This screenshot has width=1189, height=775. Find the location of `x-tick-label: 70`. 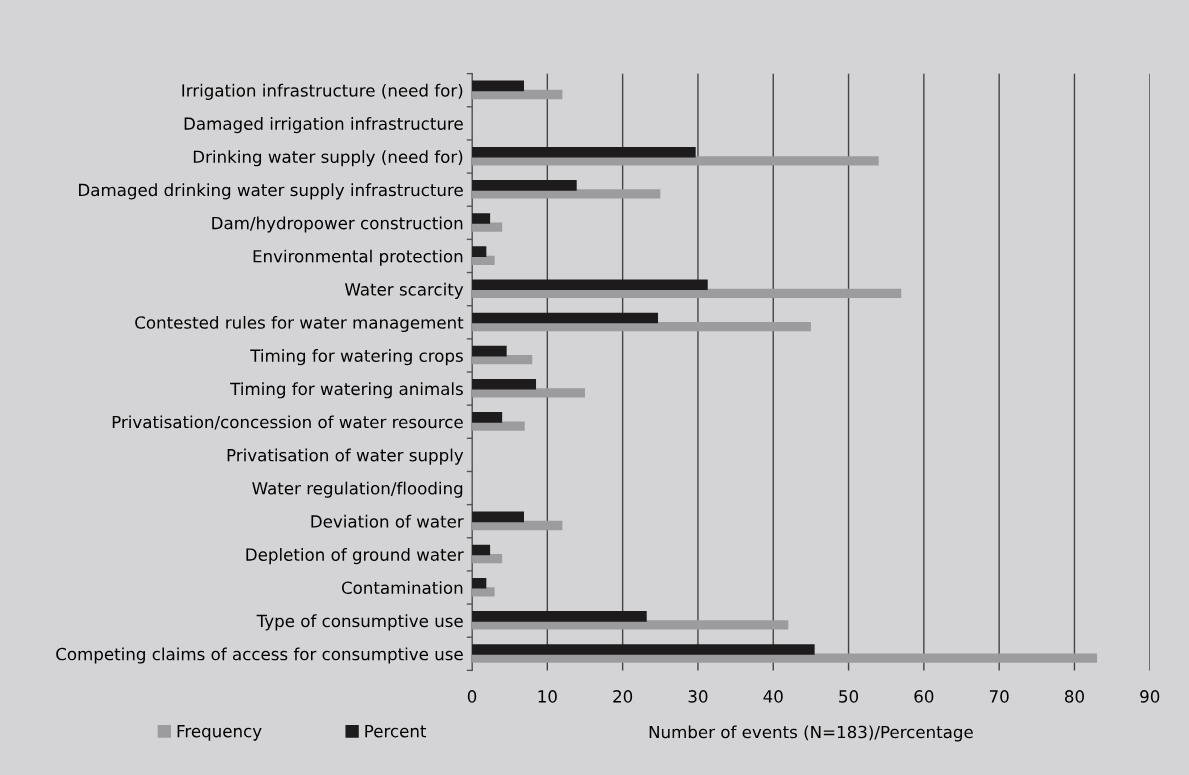

x-tick-label: 70 is located at coordinates (999, 696).